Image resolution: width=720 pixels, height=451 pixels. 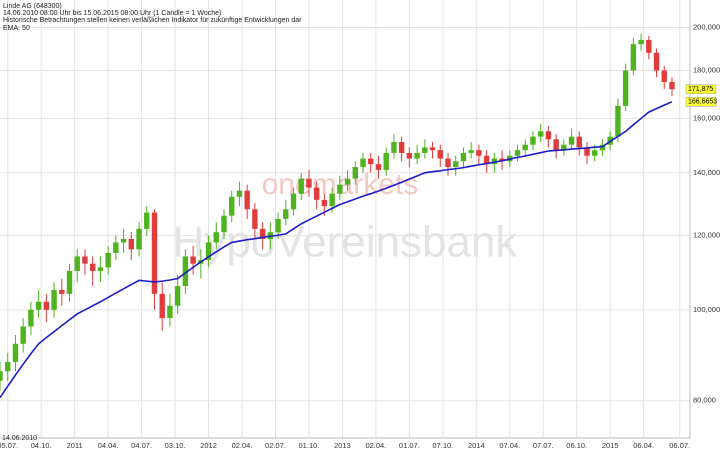 What do you see at coordinates (141, 445) in the screenshot?
I see `x-tick-label: 04.07.` at bounding box center [141, 445].